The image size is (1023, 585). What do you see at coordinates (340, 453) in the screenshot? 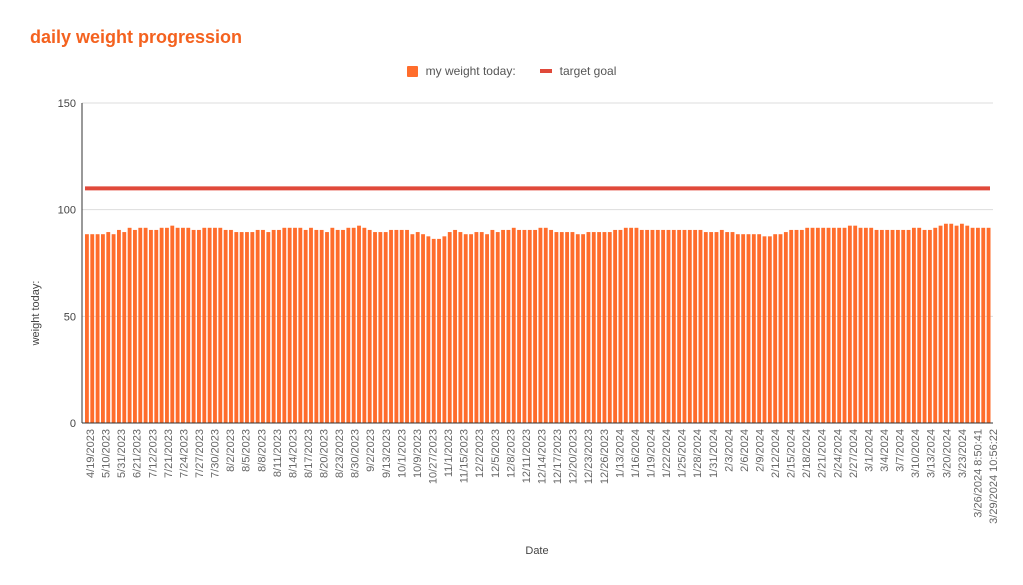
I see `x-tick-label: 8/23/2023` at bounding box center [340, 453].